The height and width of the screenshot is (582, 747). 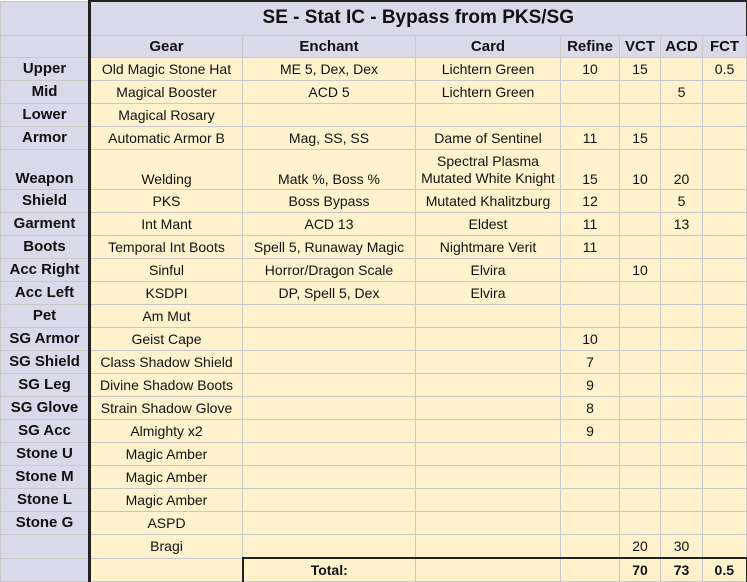 What do you see at coordinates (590, 169) in the screenshot?
I see `cell-refine: 15` at bounding box center [590, 169].